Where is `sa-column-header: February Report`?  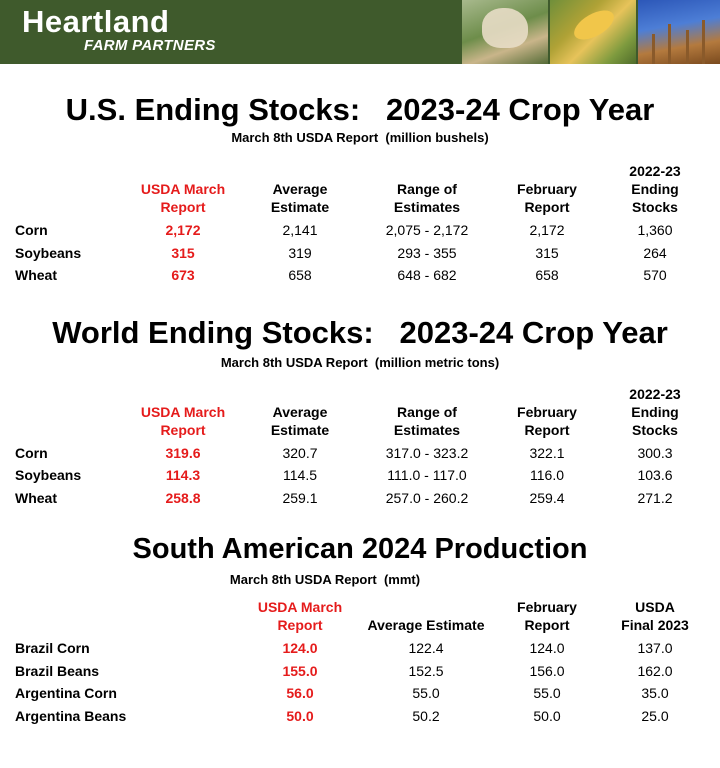
sa-column-header: February Report is located at coordinates (547, 616).